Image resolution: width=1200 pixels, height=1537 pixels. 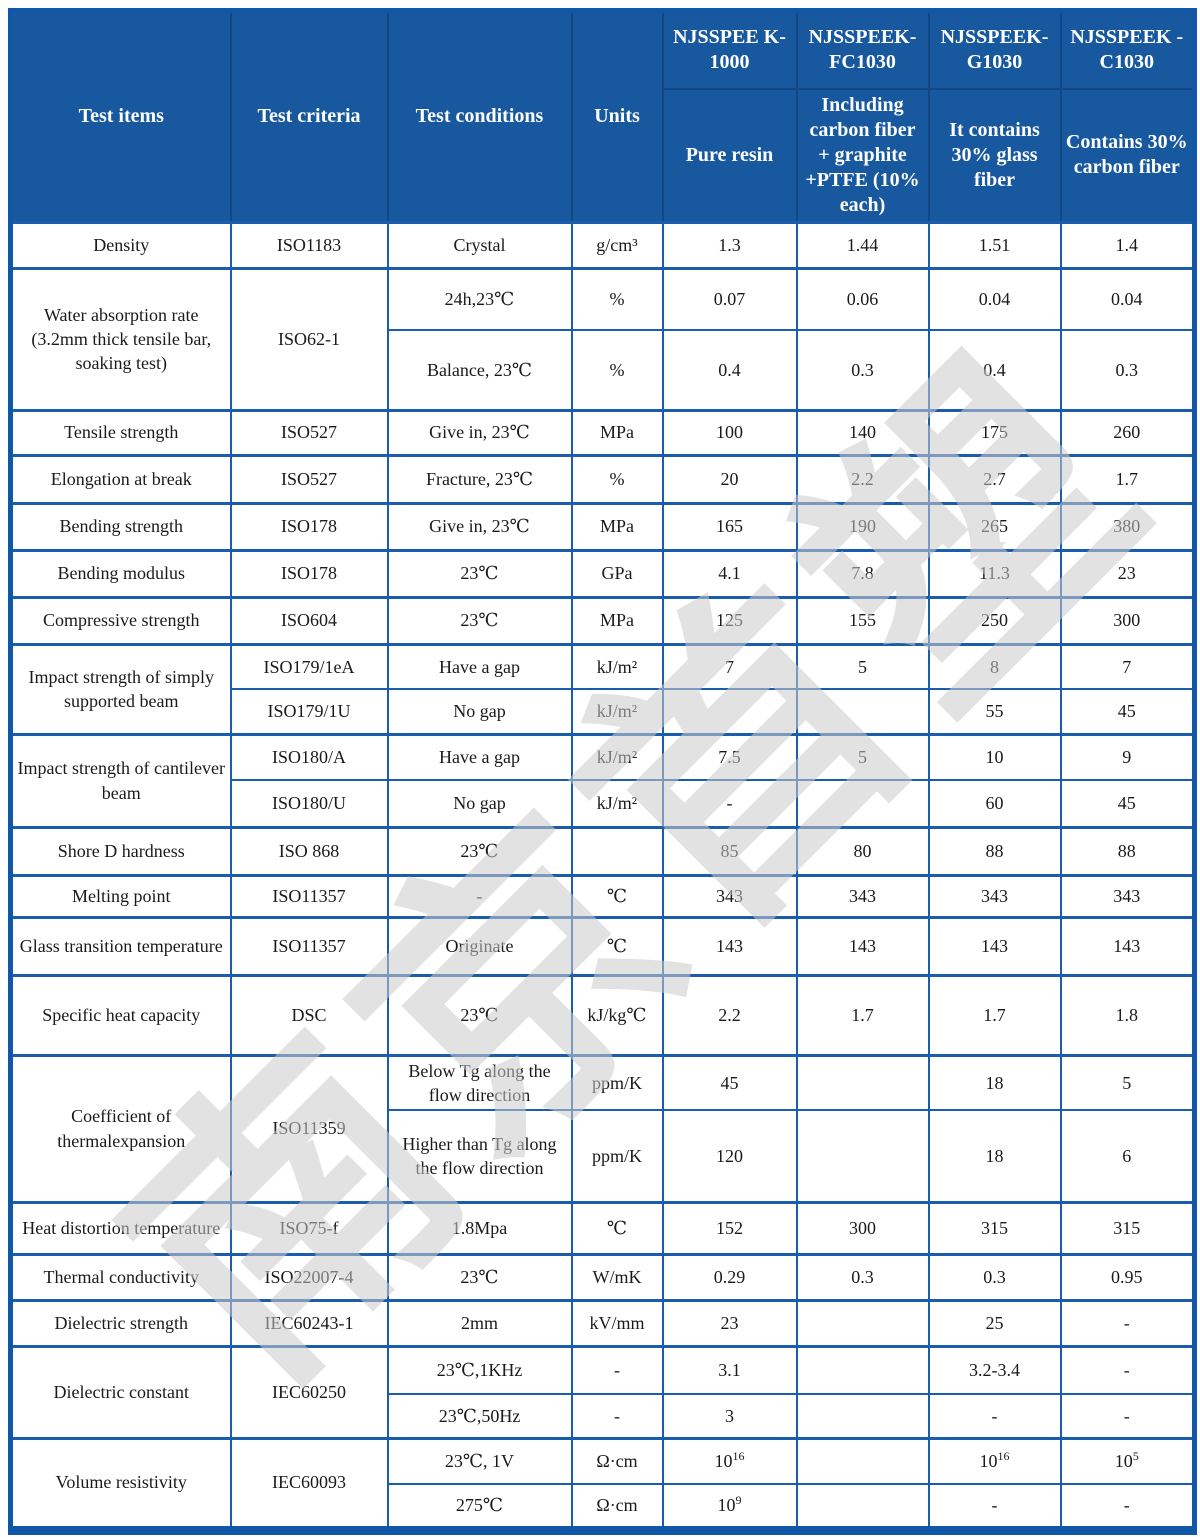 I want to click on cell-test-criteria: ISO 868, so click(x=309, y=850).